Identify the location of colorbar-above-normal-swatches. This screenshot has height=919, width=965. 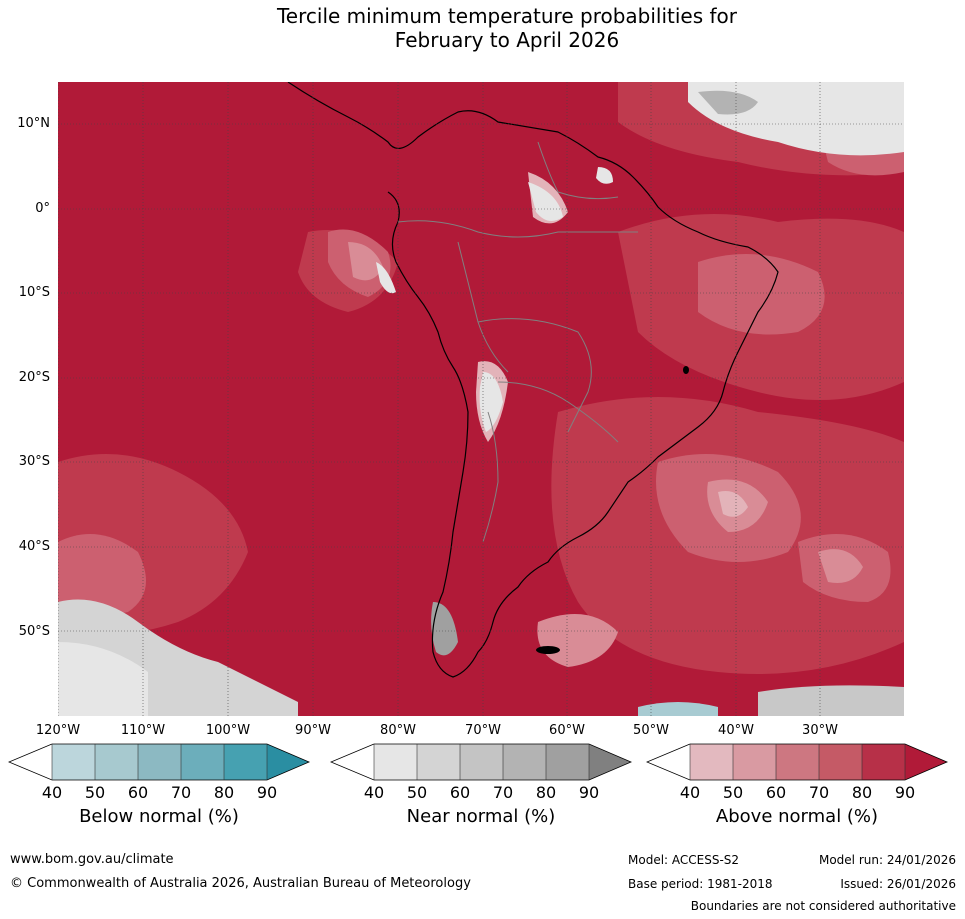
(797, 762).